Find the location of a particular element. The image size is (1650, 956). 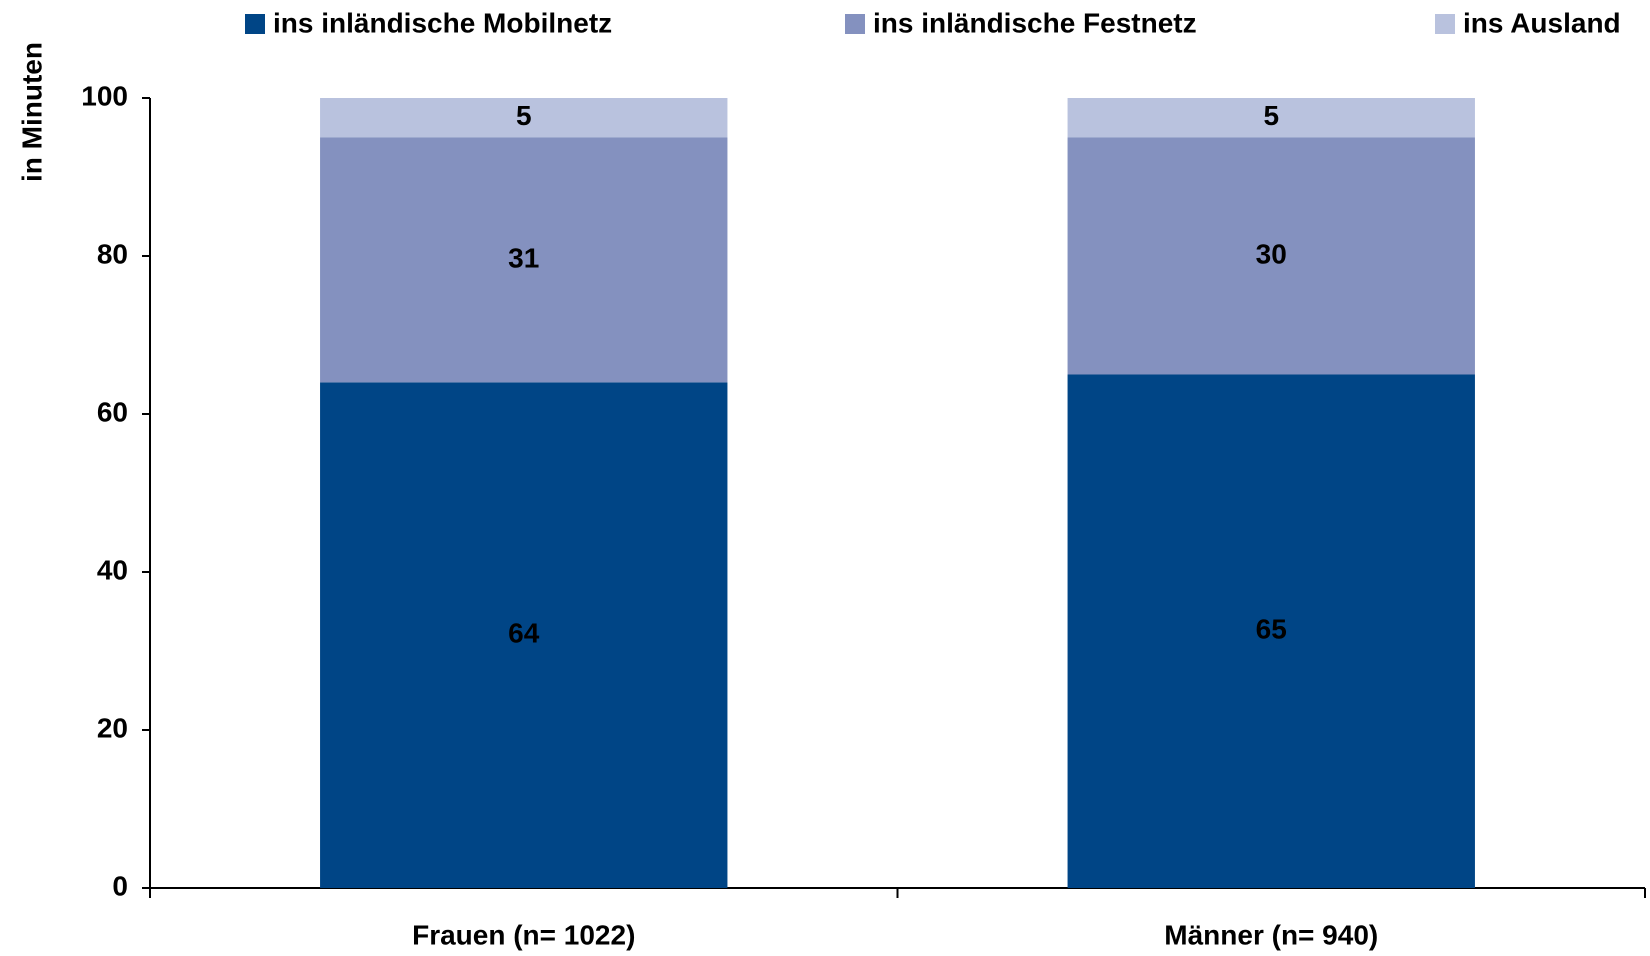

x-tick-label: Männer (n= 940) is located at coordinates (1271, 934).